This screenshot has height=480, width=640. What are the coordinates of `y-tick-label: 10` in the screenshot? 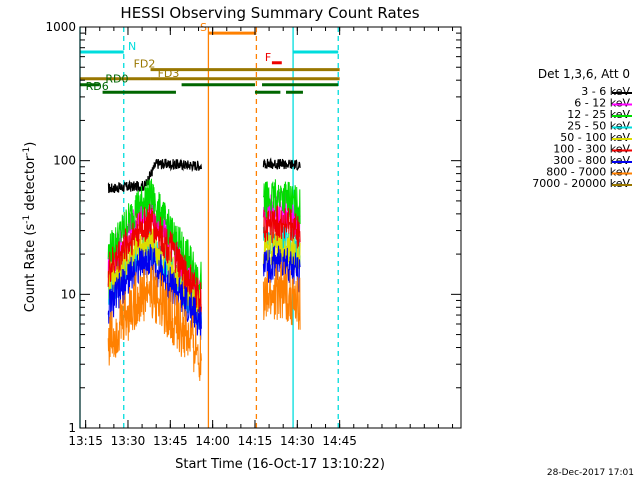 It's located at (68, 294).